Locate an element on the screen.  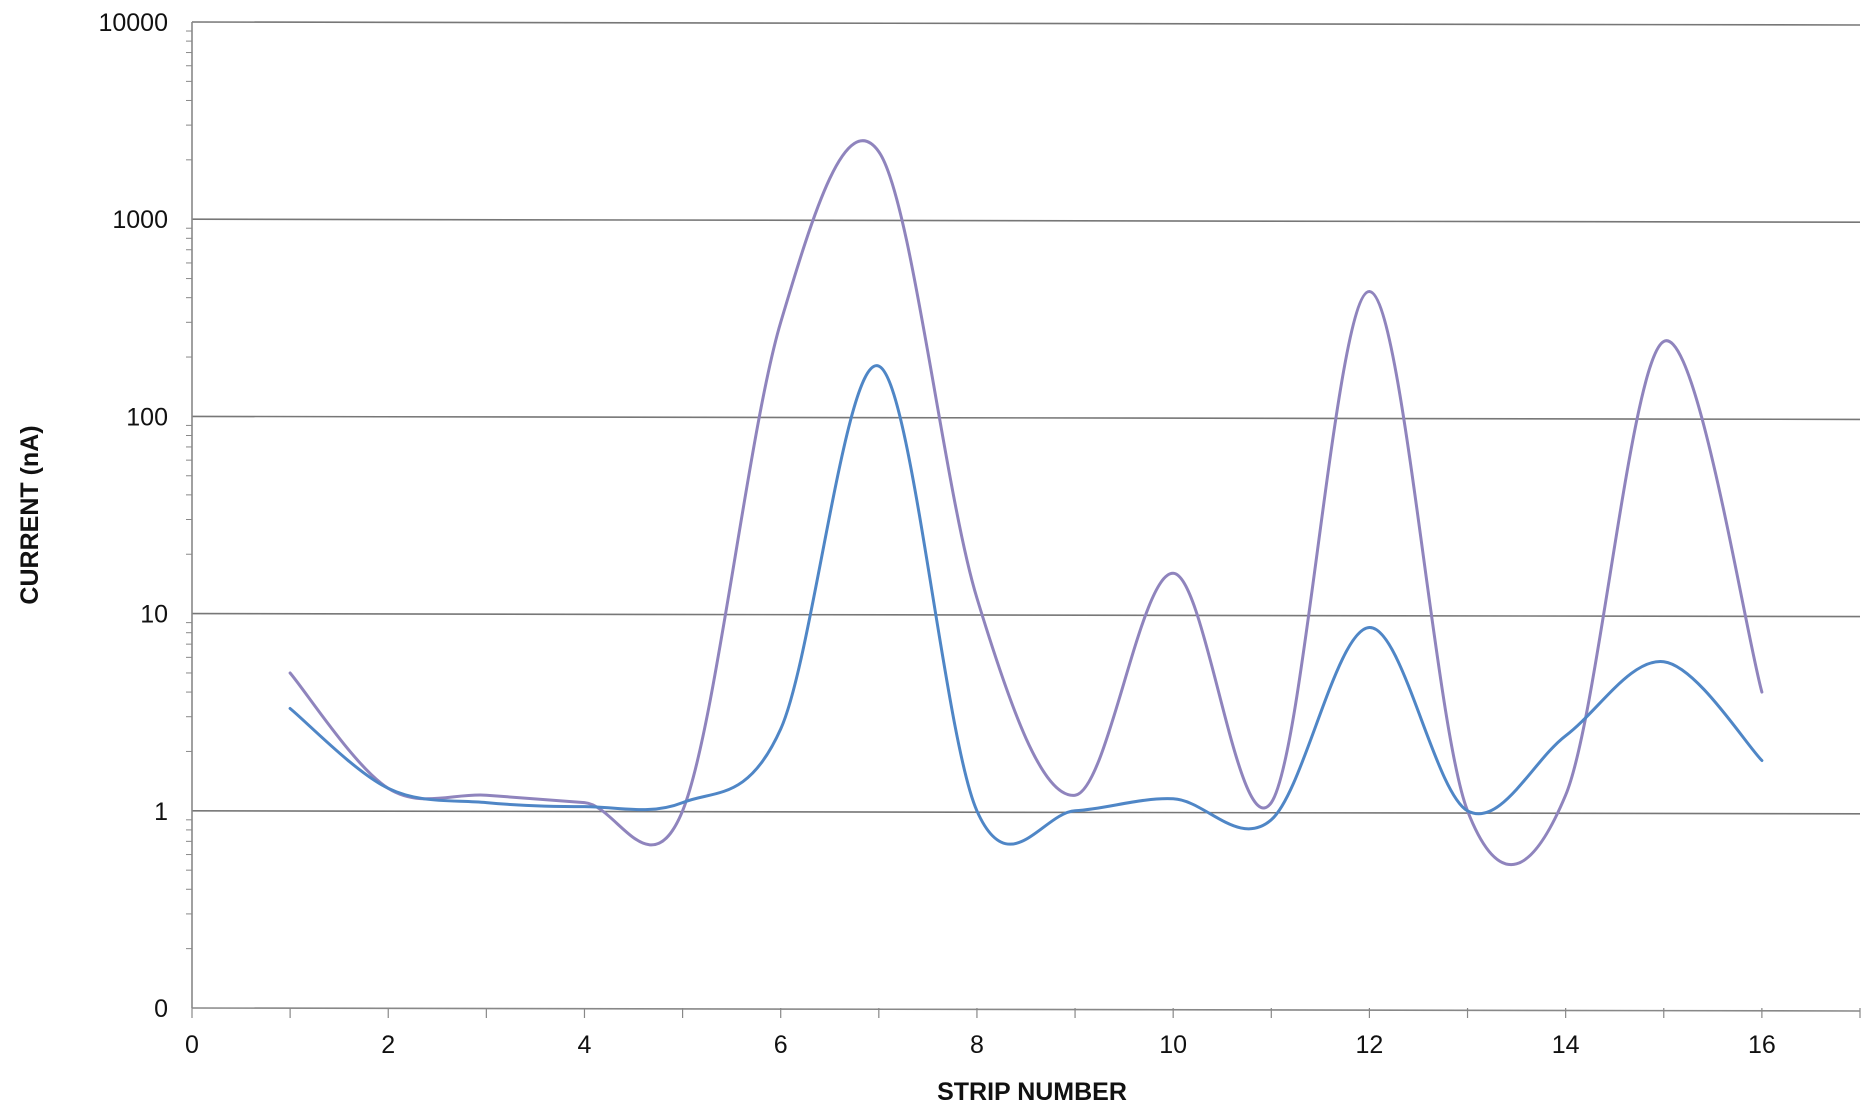
y-tick-label: 10000 is located at coordinates (133, 23).